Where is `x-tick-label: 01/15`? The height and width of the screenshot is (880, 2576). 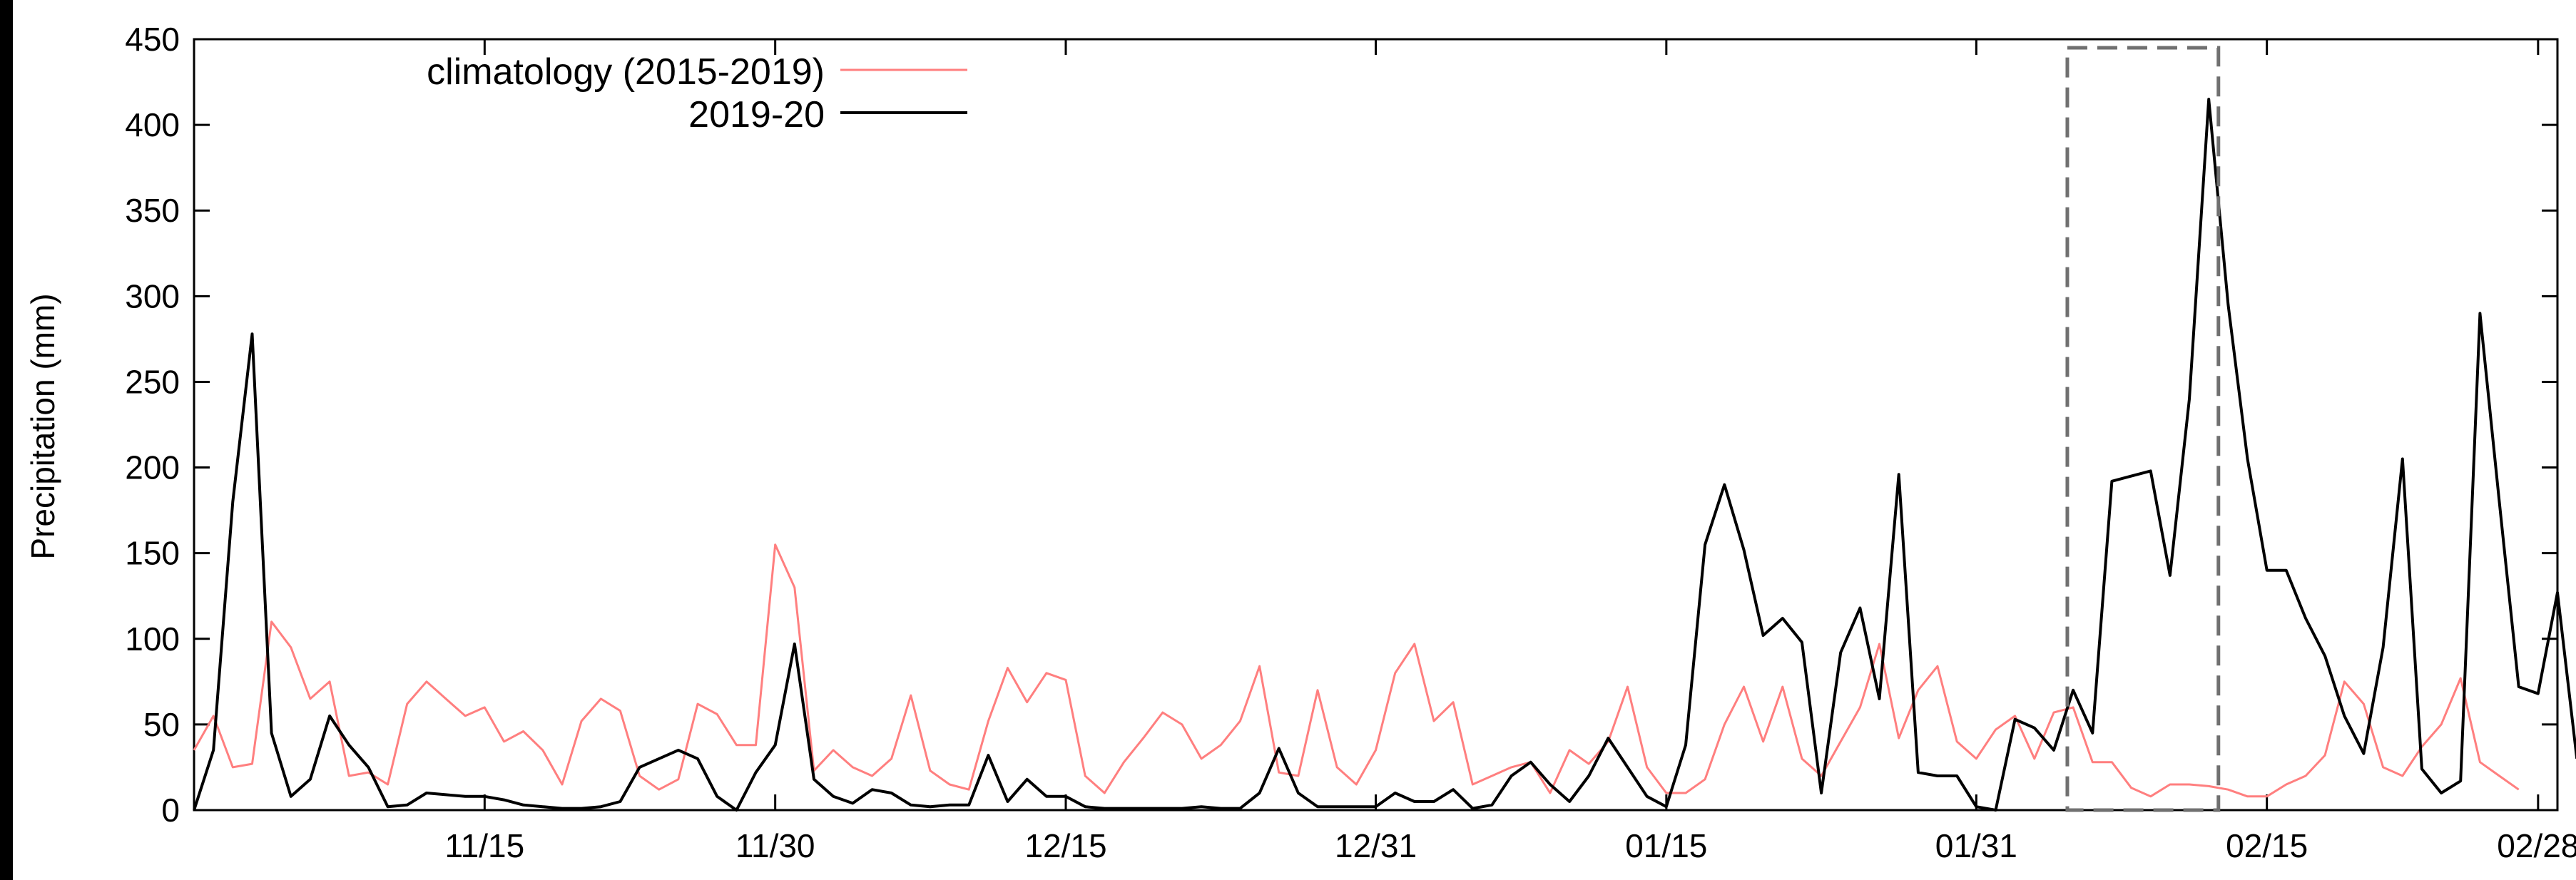
x-tick-label: 01/15 is located at coordinates (1666, 845).